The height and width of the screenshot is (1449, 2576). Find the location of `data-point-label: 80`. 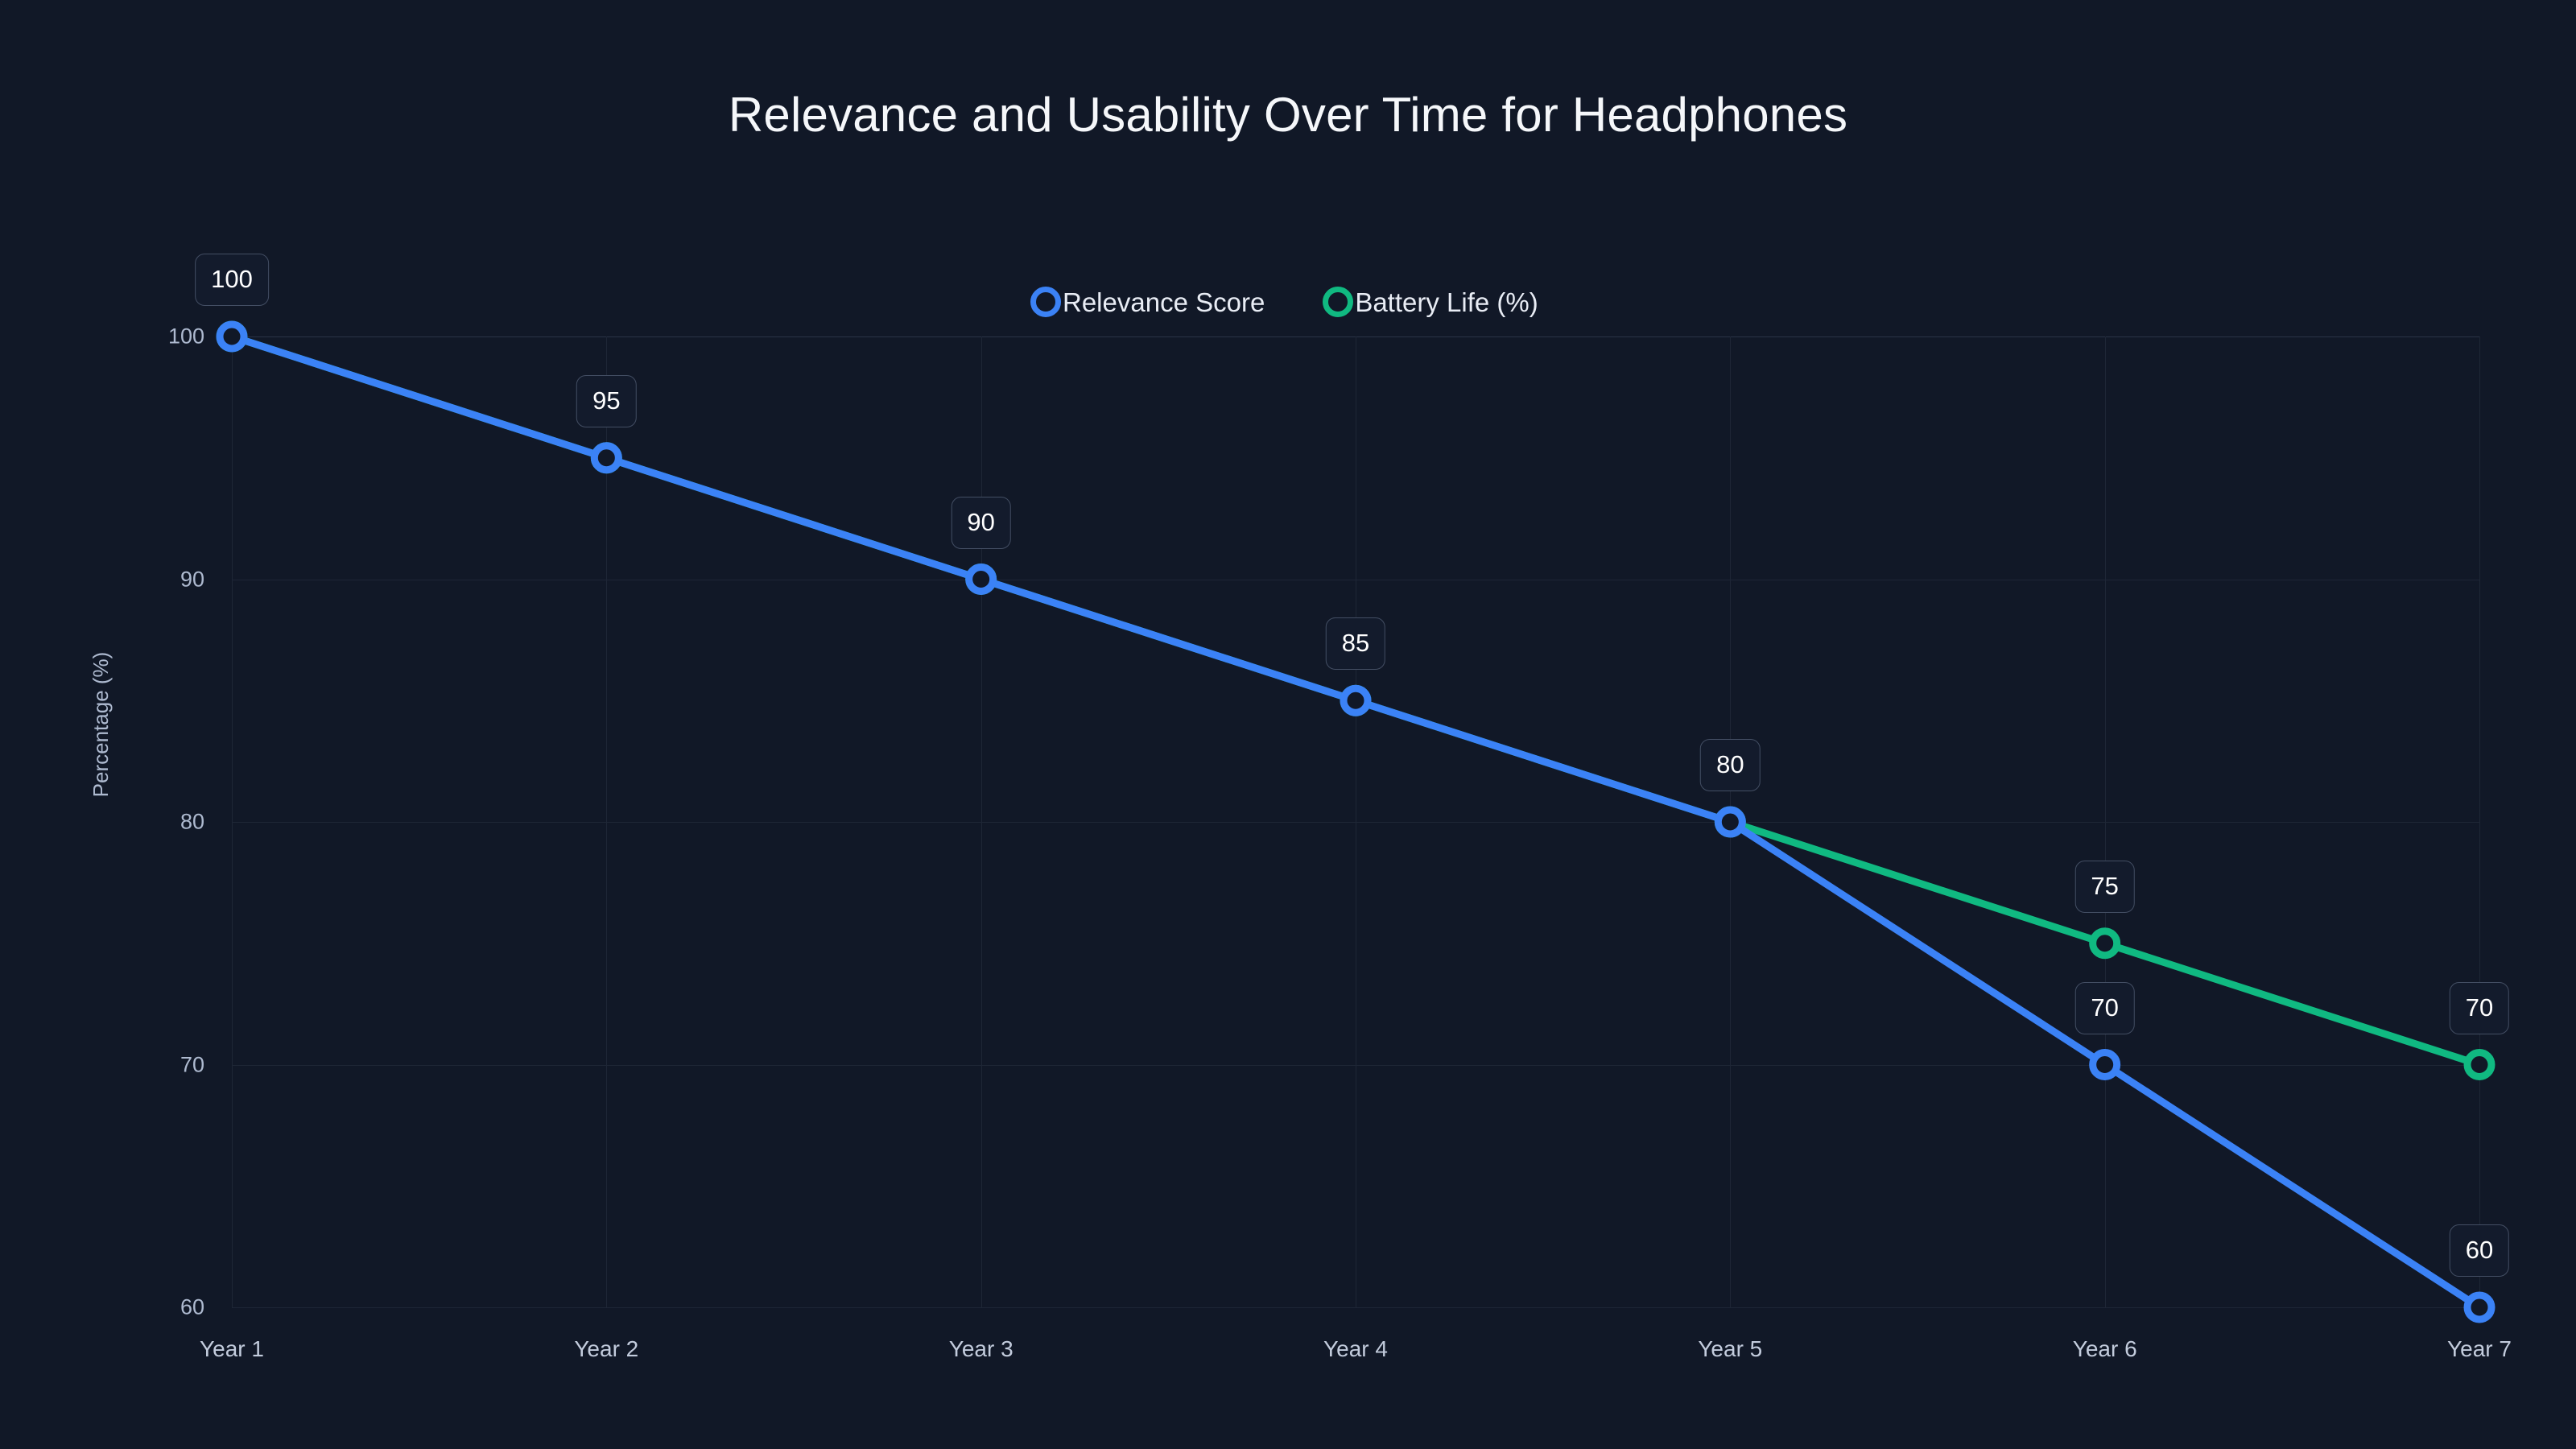

data-point-label: 80 is located at coordinates (1730, 765).